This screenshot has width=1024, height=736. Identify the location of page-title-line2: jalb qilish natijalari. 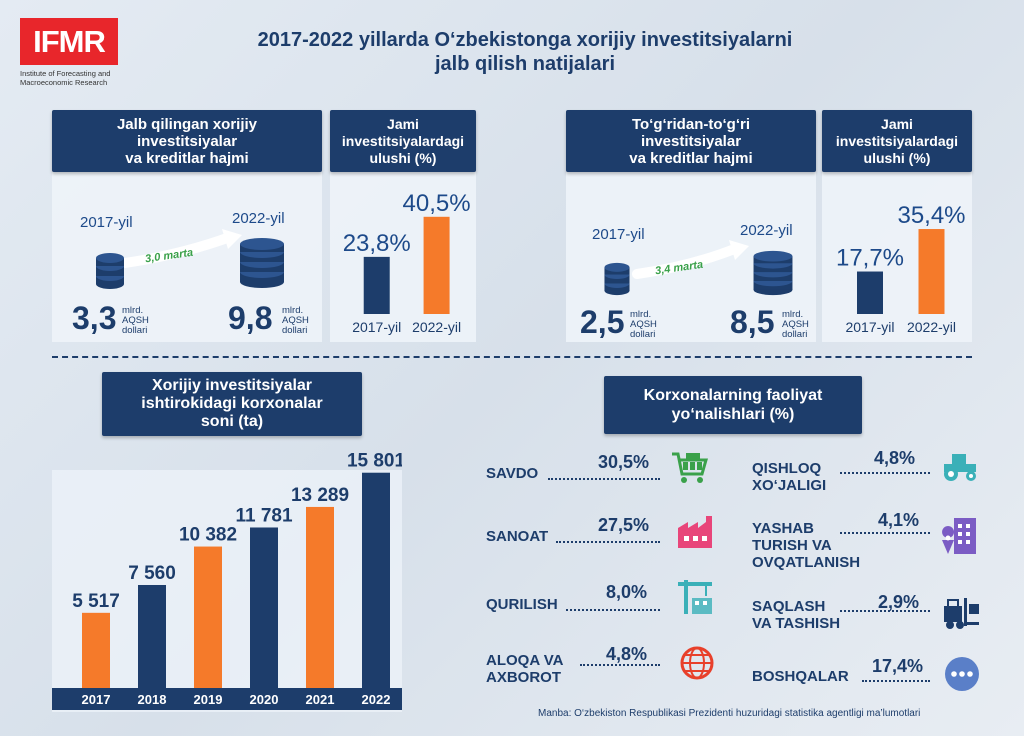
(525, 64).